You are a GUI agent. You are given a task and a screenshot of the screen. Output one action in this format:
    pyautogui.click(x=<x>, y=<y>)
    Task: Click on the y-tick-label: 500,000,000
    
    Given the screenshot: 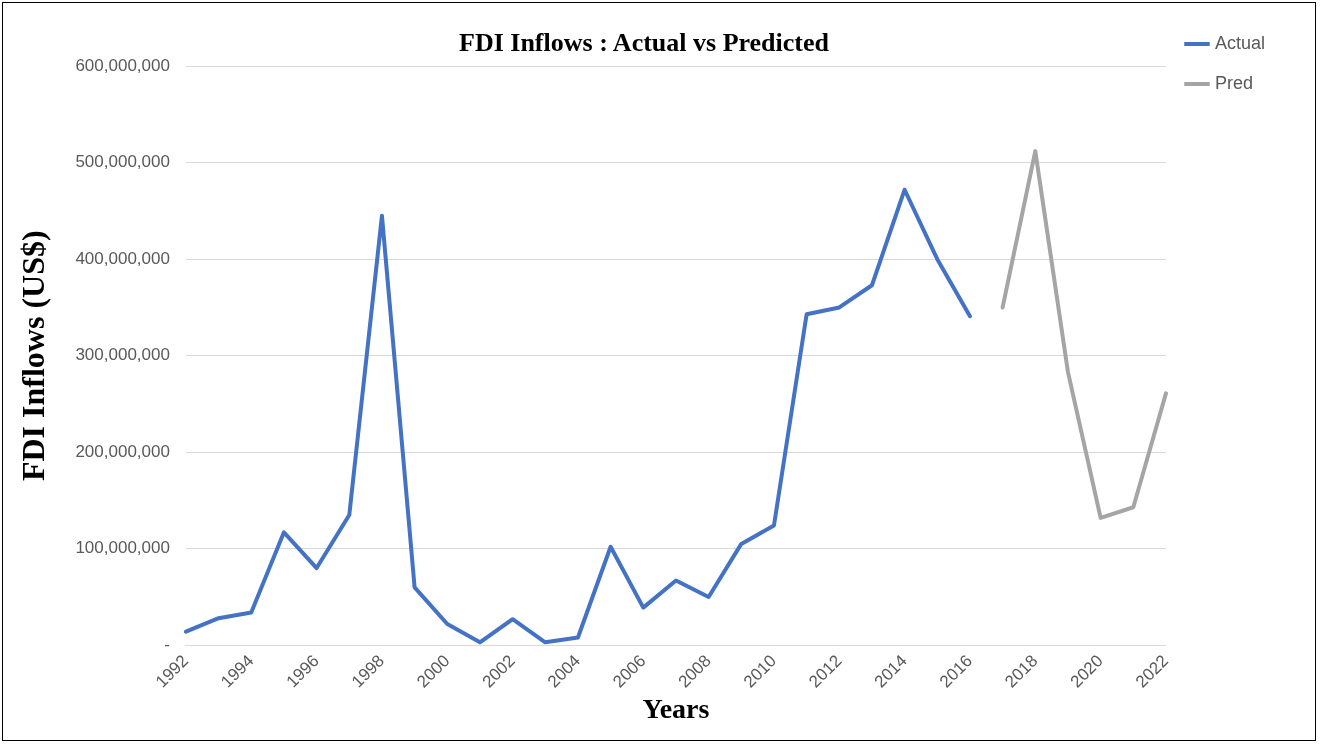 What is the action you would take?
    pyautogui.click(x=122, y=162)
    